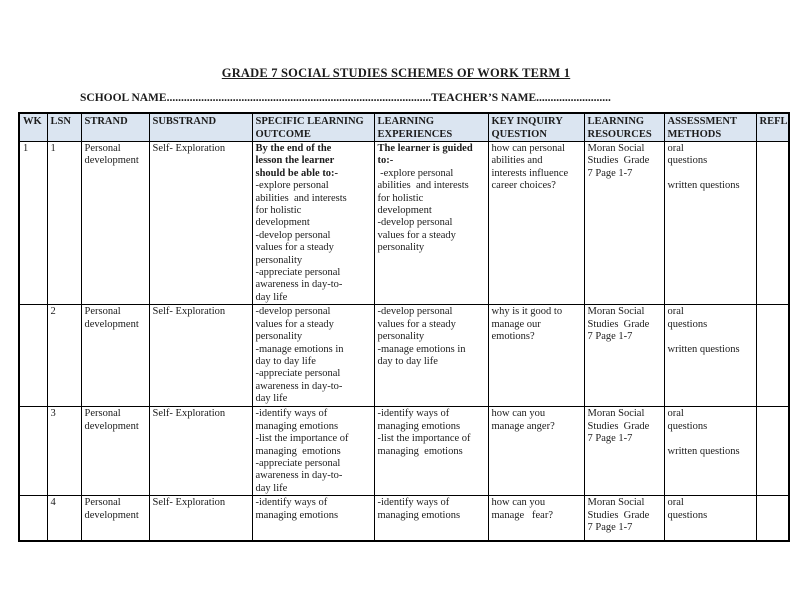  Describe the element at coordinates (33, 223) in the screenshot. I see `cell-week: 1` at that location.